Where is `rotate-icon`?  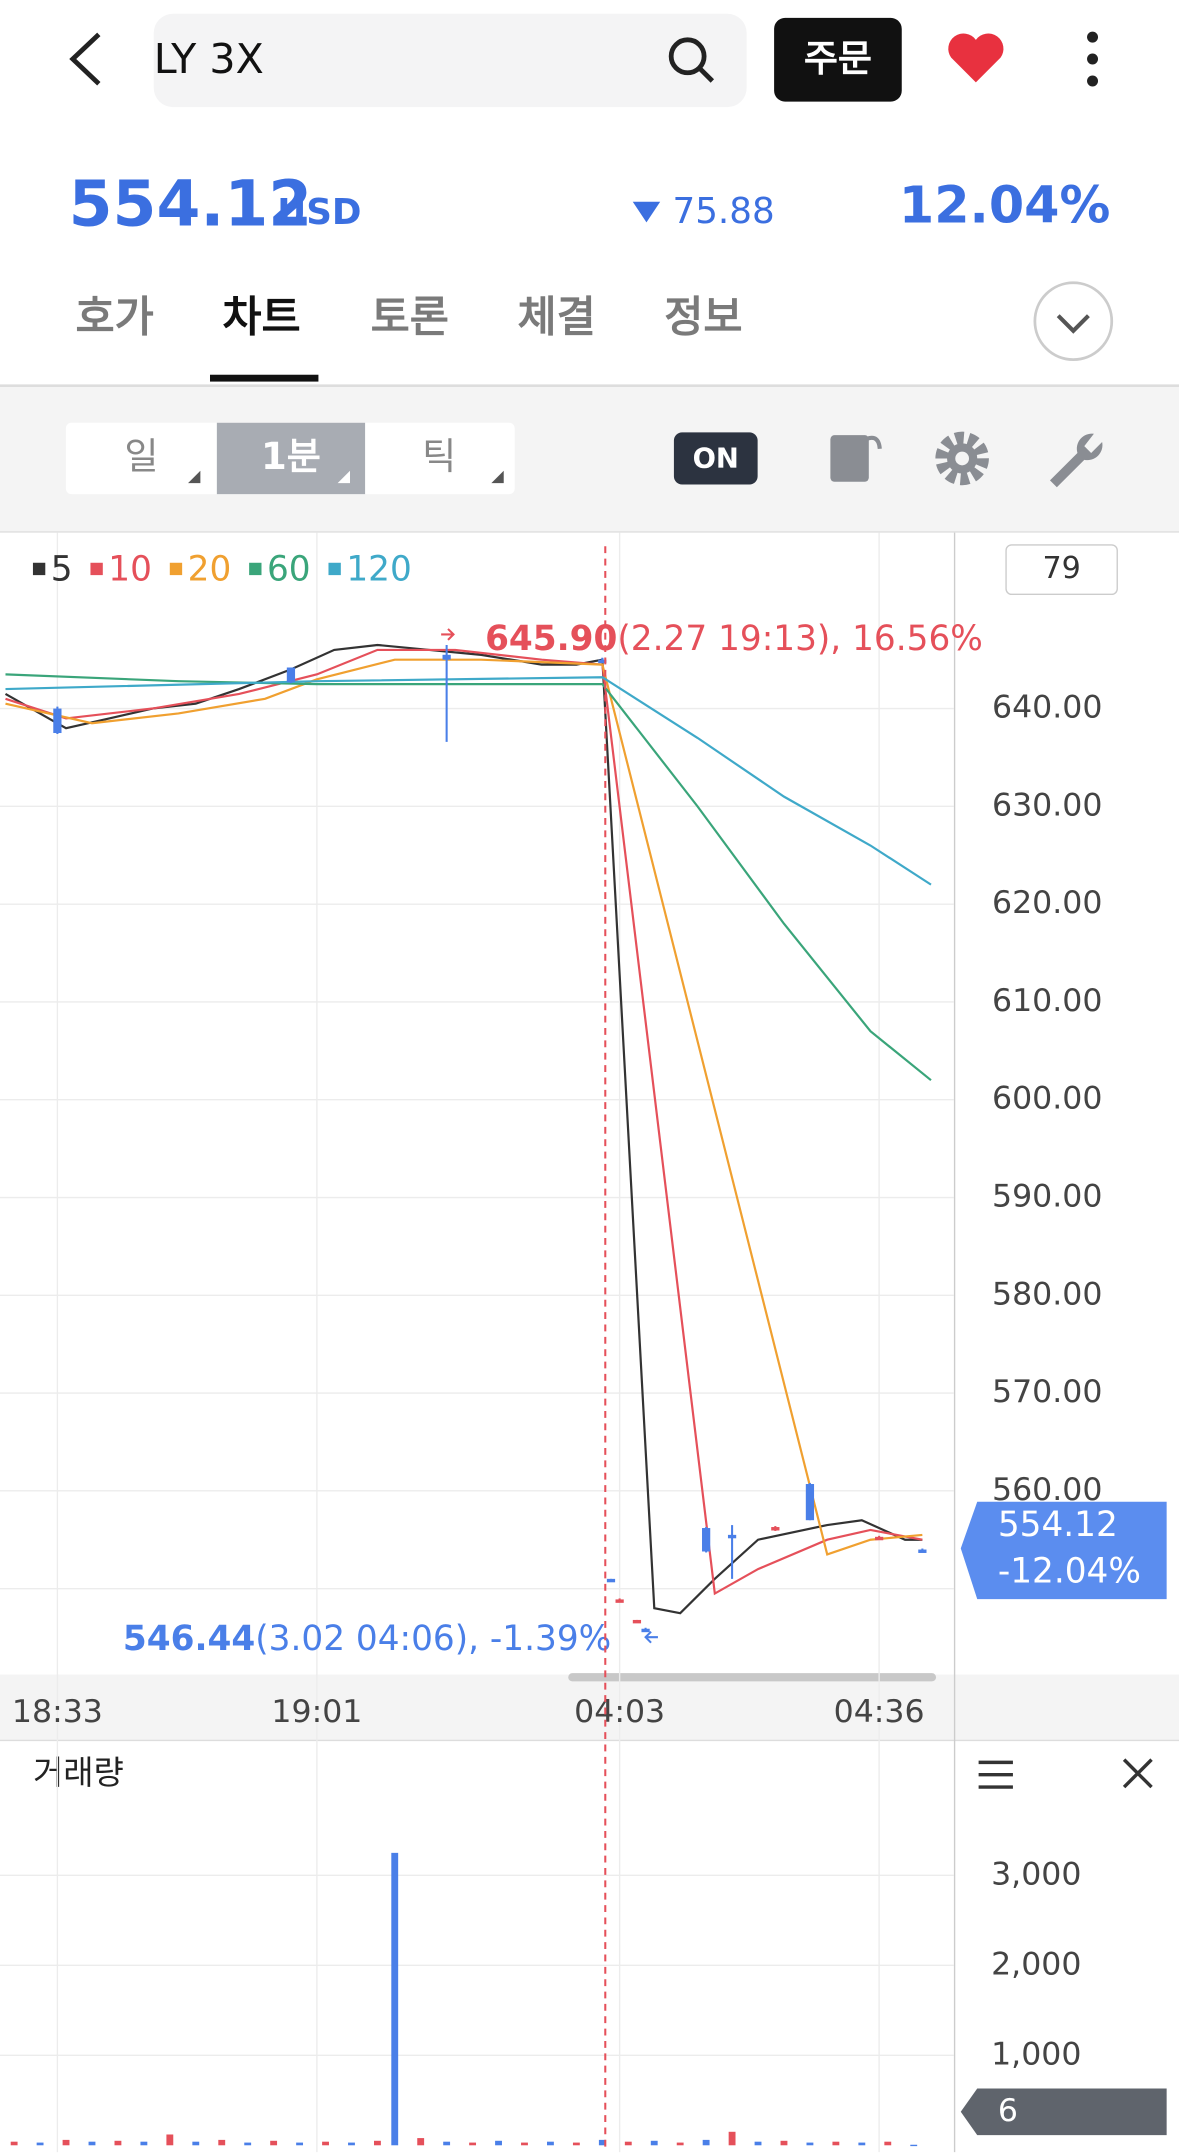
rotate-icon is located at coordinates (856, 458).